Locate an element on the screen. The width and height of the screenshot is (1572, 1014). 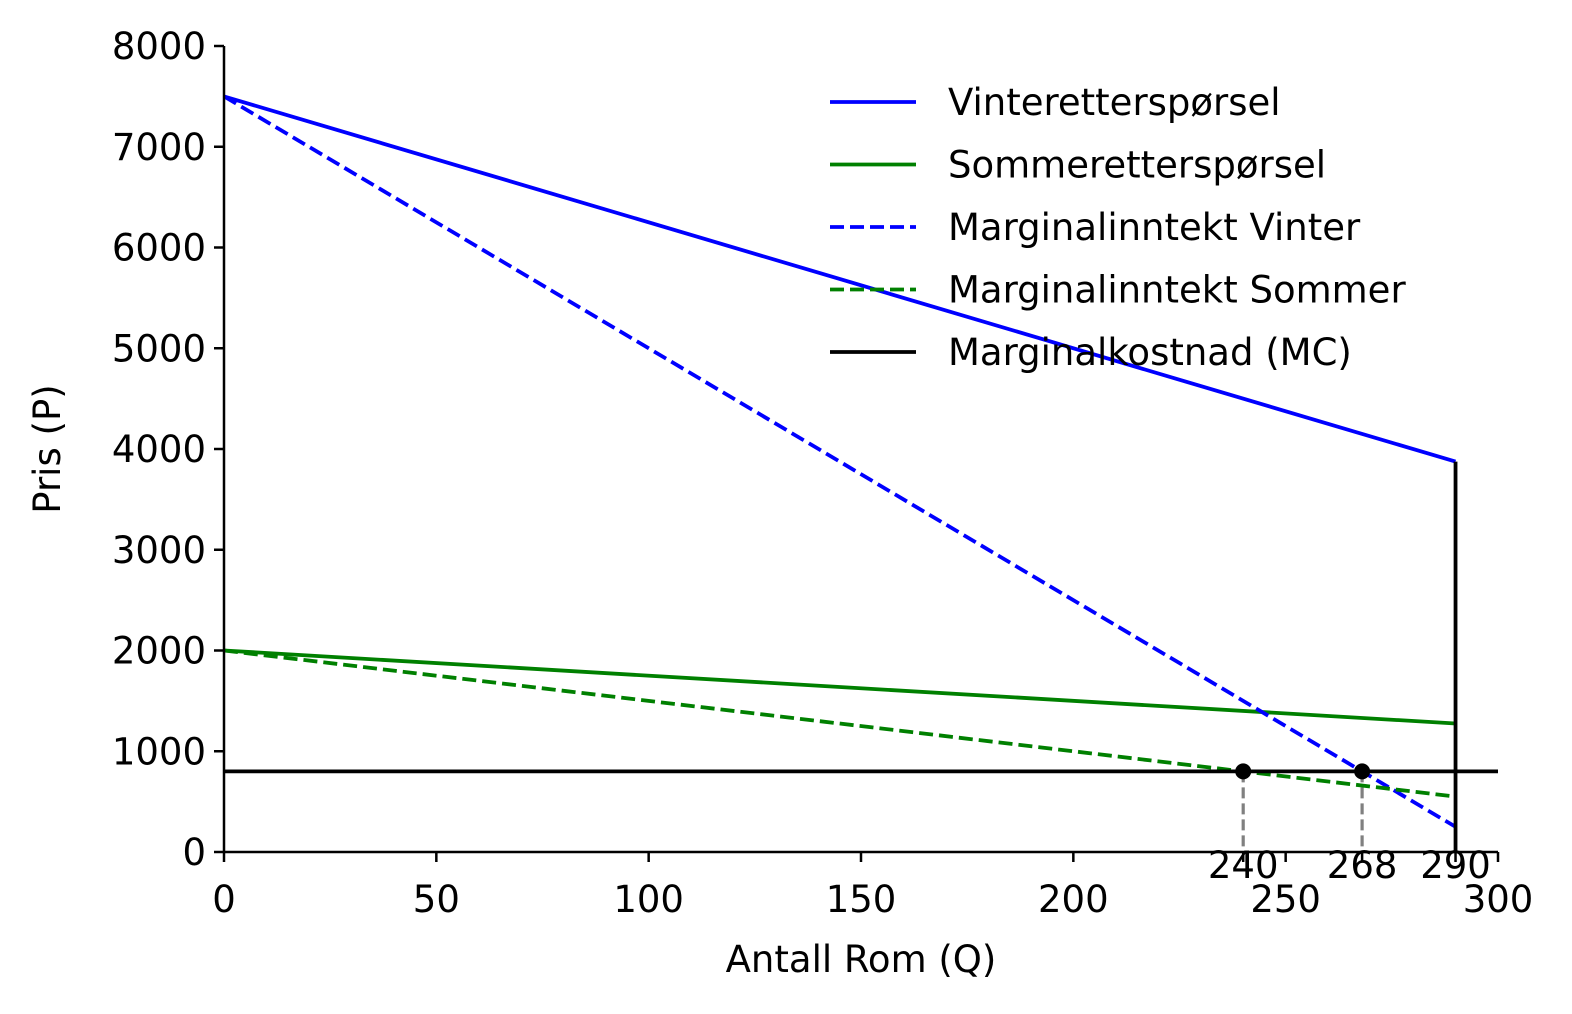
y-tick-label: 4000 is located at coordinates (159, 449).